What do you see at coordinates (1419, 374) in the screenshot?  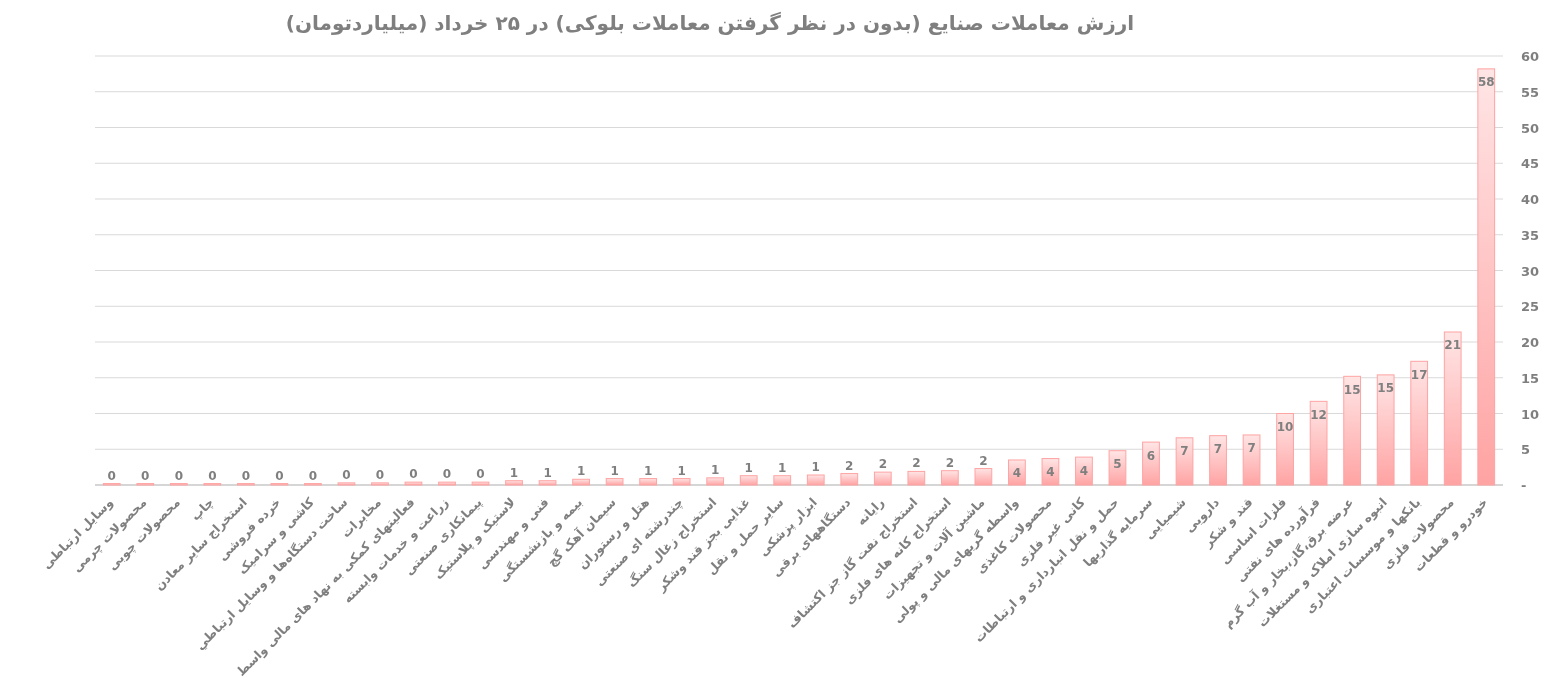 I see `data-label: 17` at bounding box center [1419, 374].